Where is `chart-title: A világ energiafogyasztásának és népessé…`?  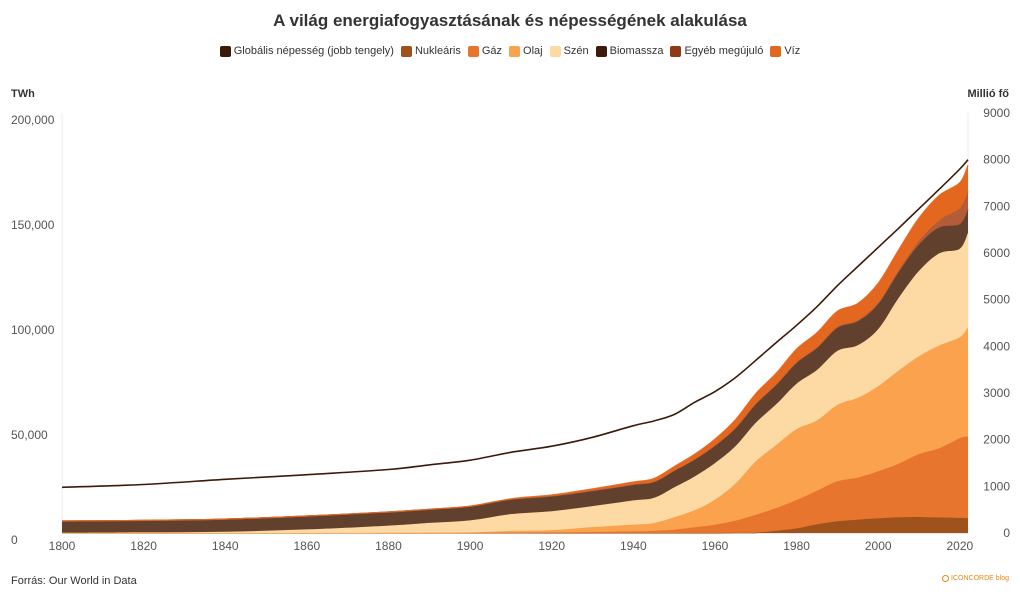
chart-title: A világ energiafogyasztásának és népessé… is located at coordinates (510, 20).